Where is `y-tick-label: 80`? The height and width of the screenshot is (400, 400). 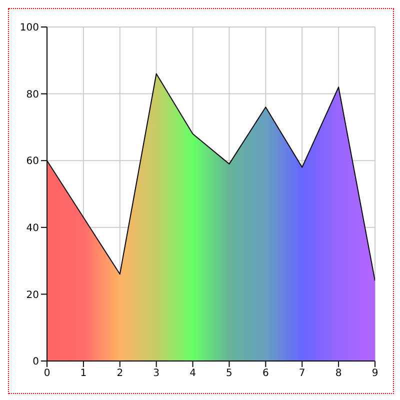
y-tick-label: 80 is located at coordinates (32, 94).